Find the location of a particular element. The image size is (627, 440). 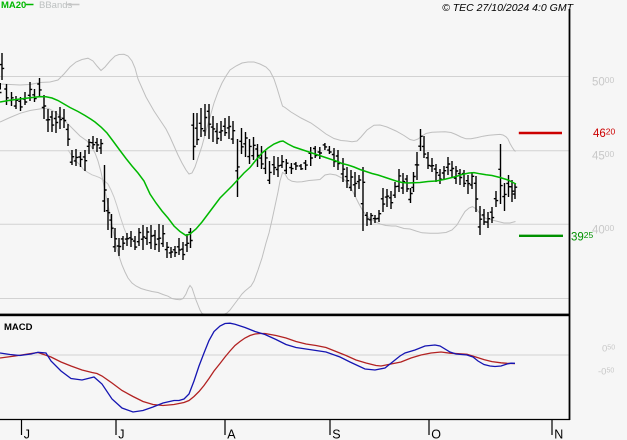

svg-text: 050 is located at coordinates (608, 349).